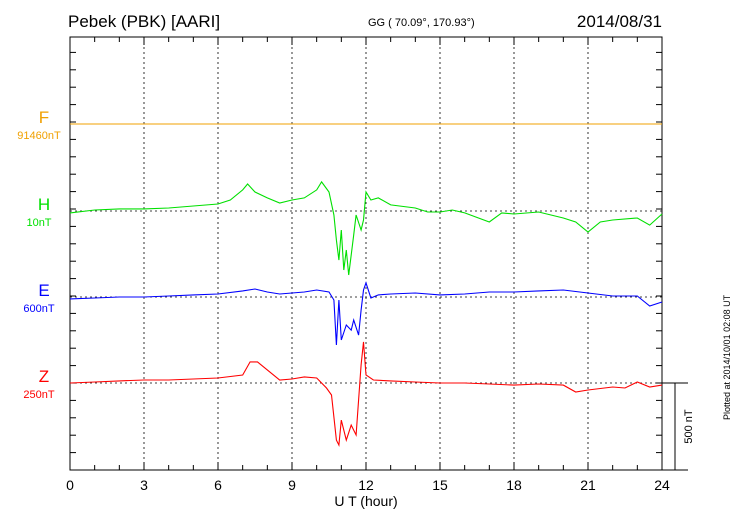 Image resolution: width=730 pixels, height=520 pixels. What do you see at coordinates (44, 376) in the screenshot?
I see `component-label-z: Z` at bounding box center [44, 376].